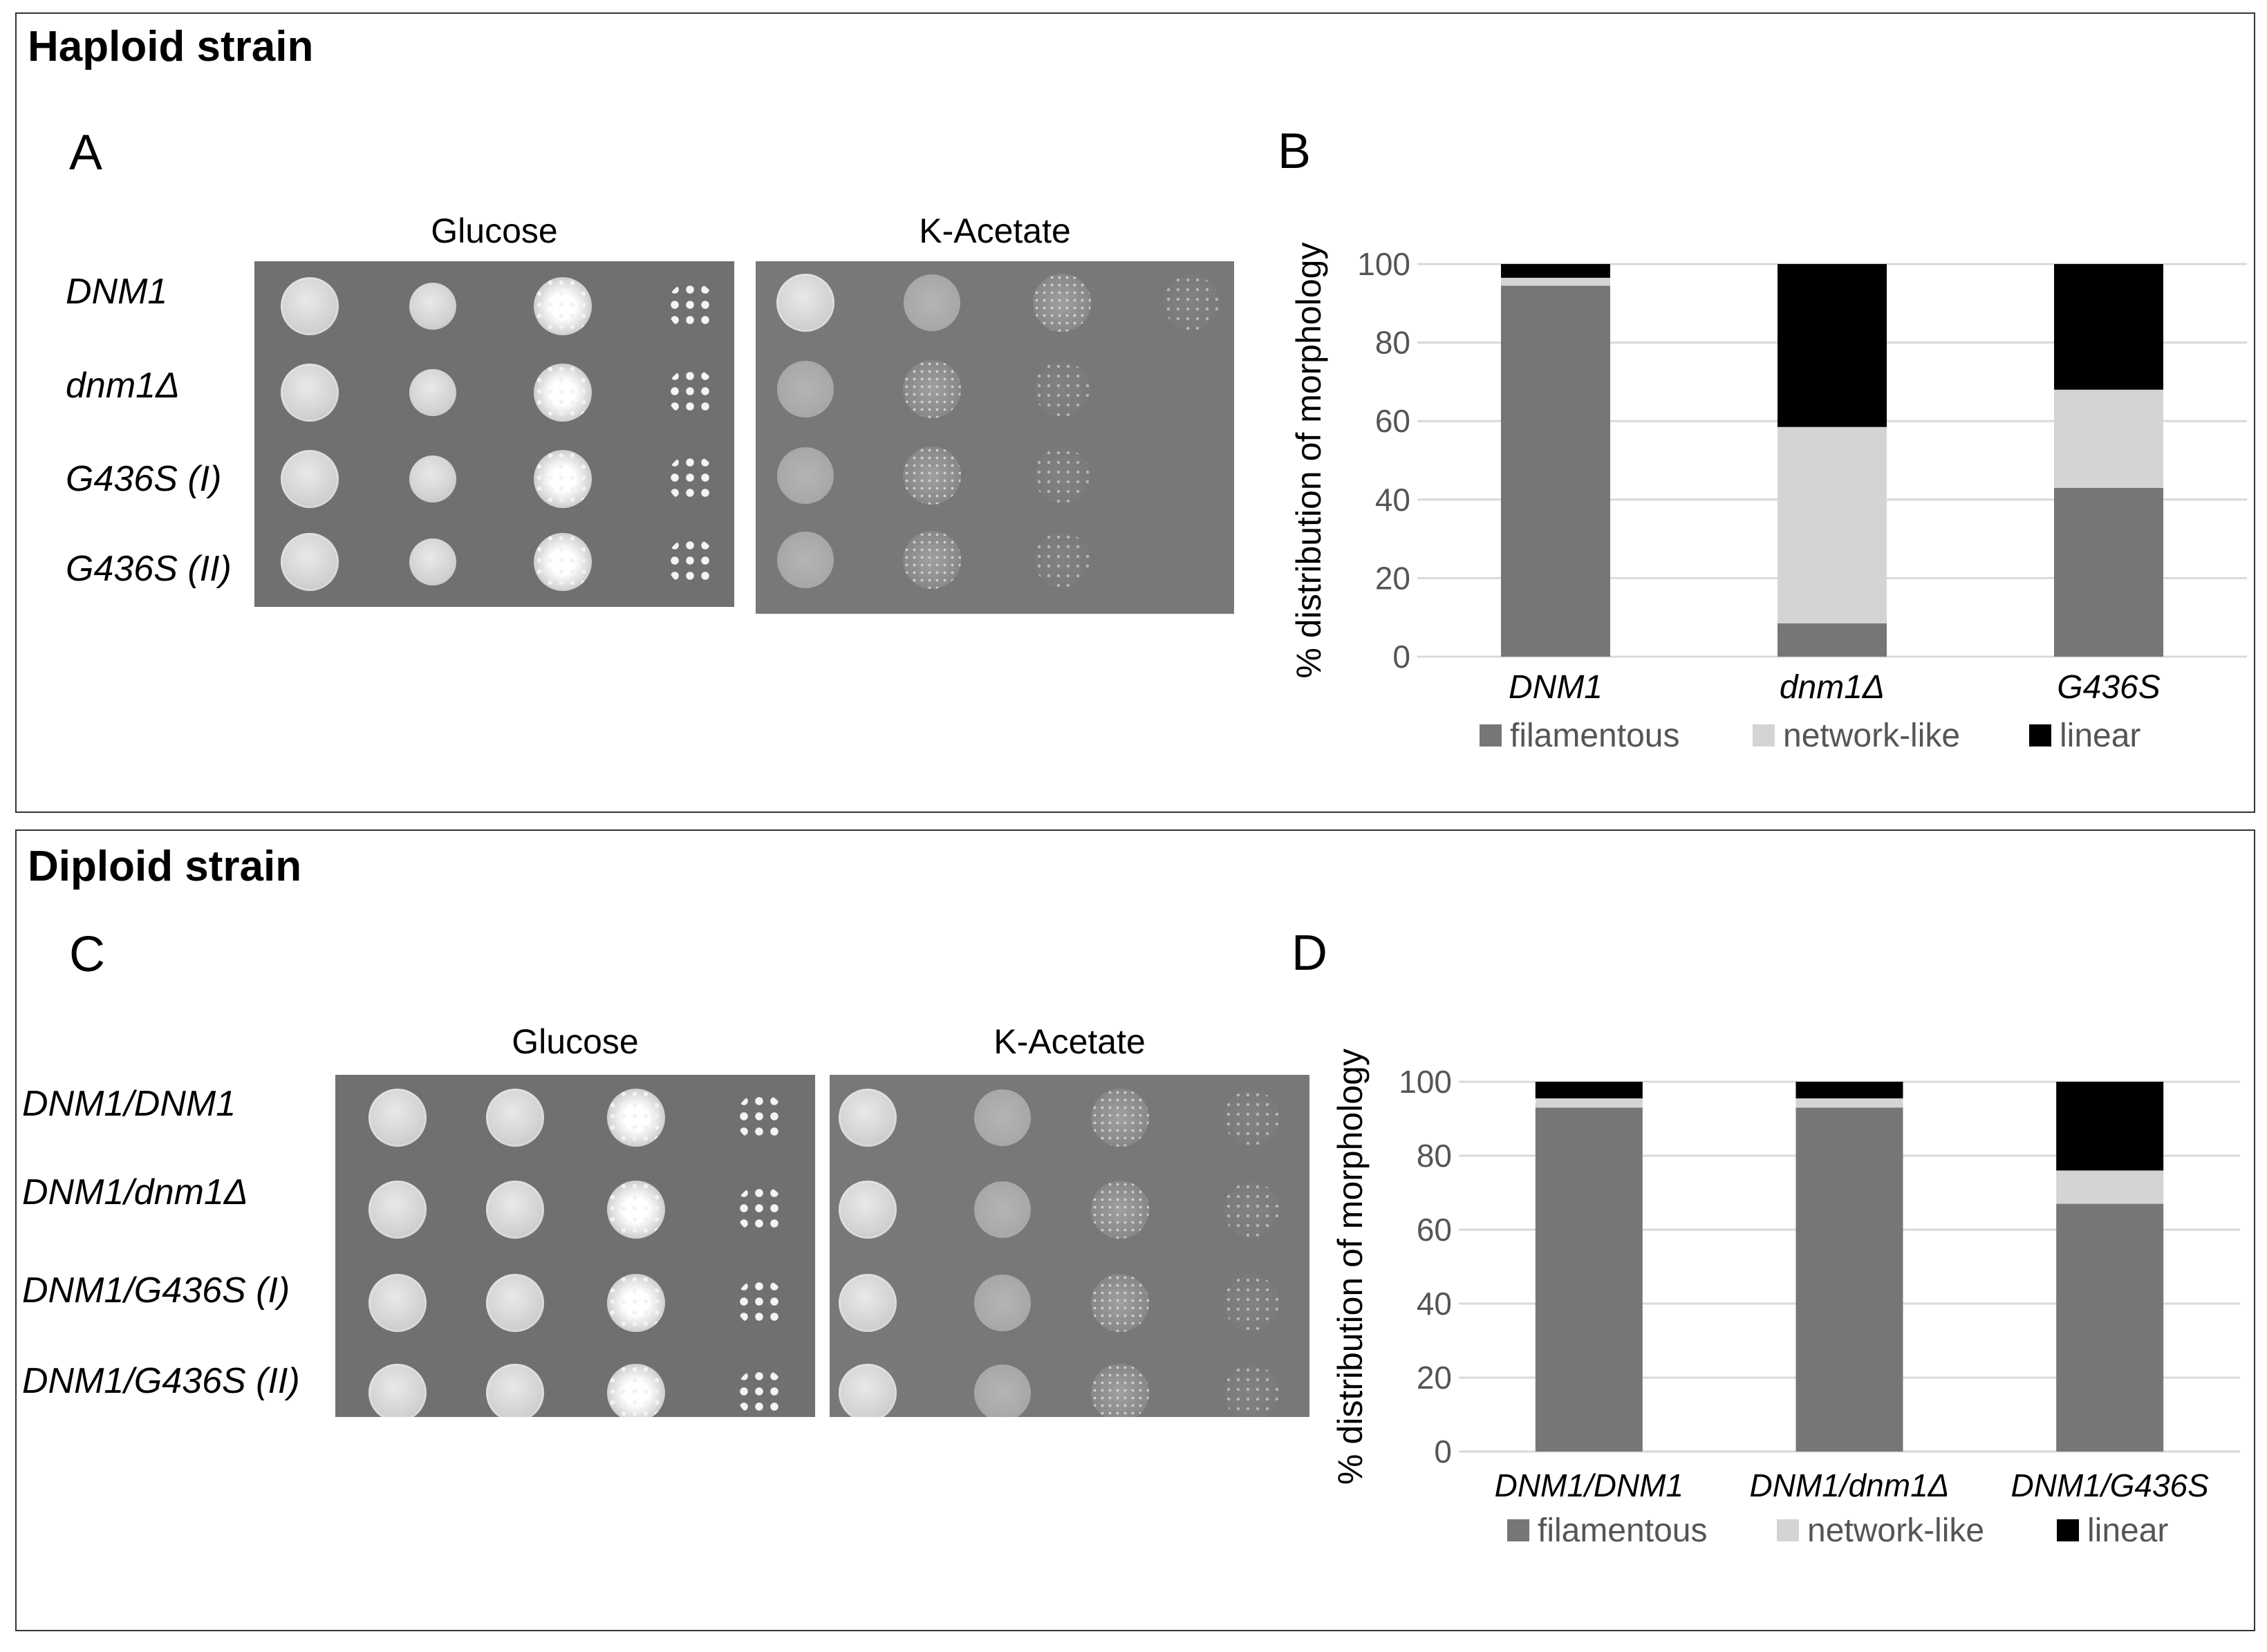 This screenshot has width=2267, height=1652. I want to click on diploid-section-title: Diploid strain, so click(165, 866).